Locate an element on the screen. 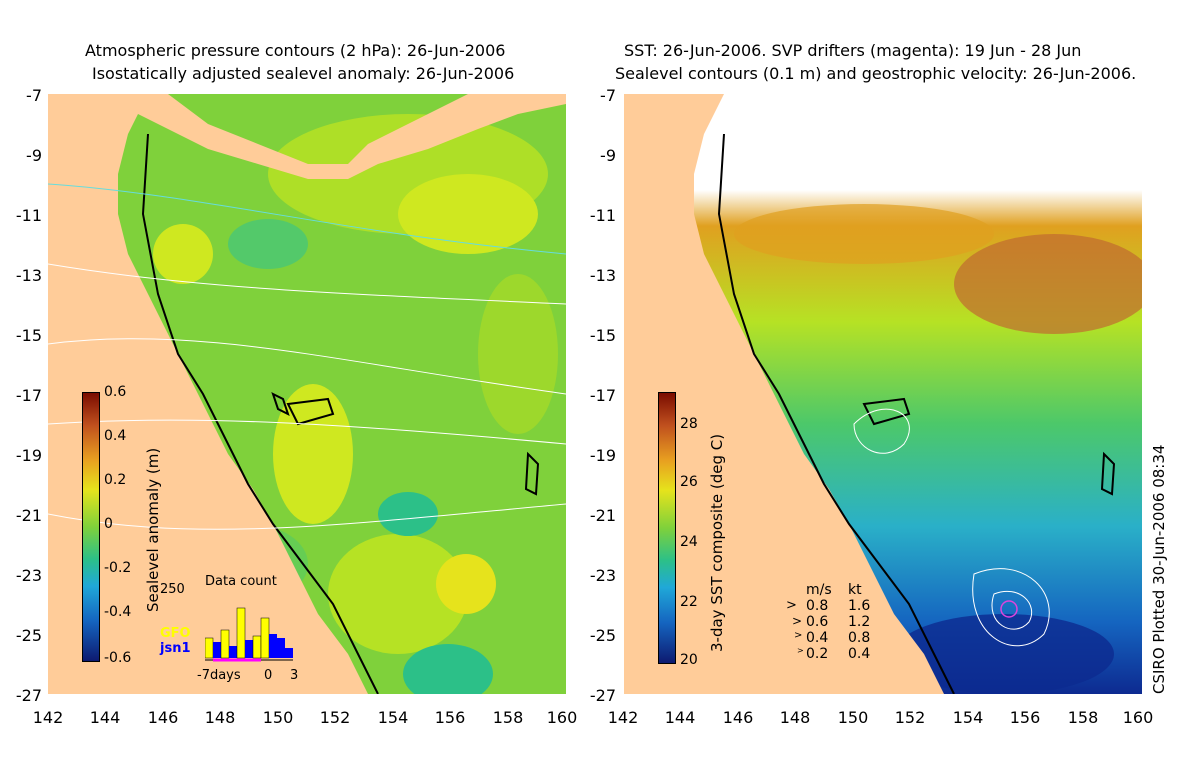  colorbar-tick: -0.6 is located at coordinates (118, 658).